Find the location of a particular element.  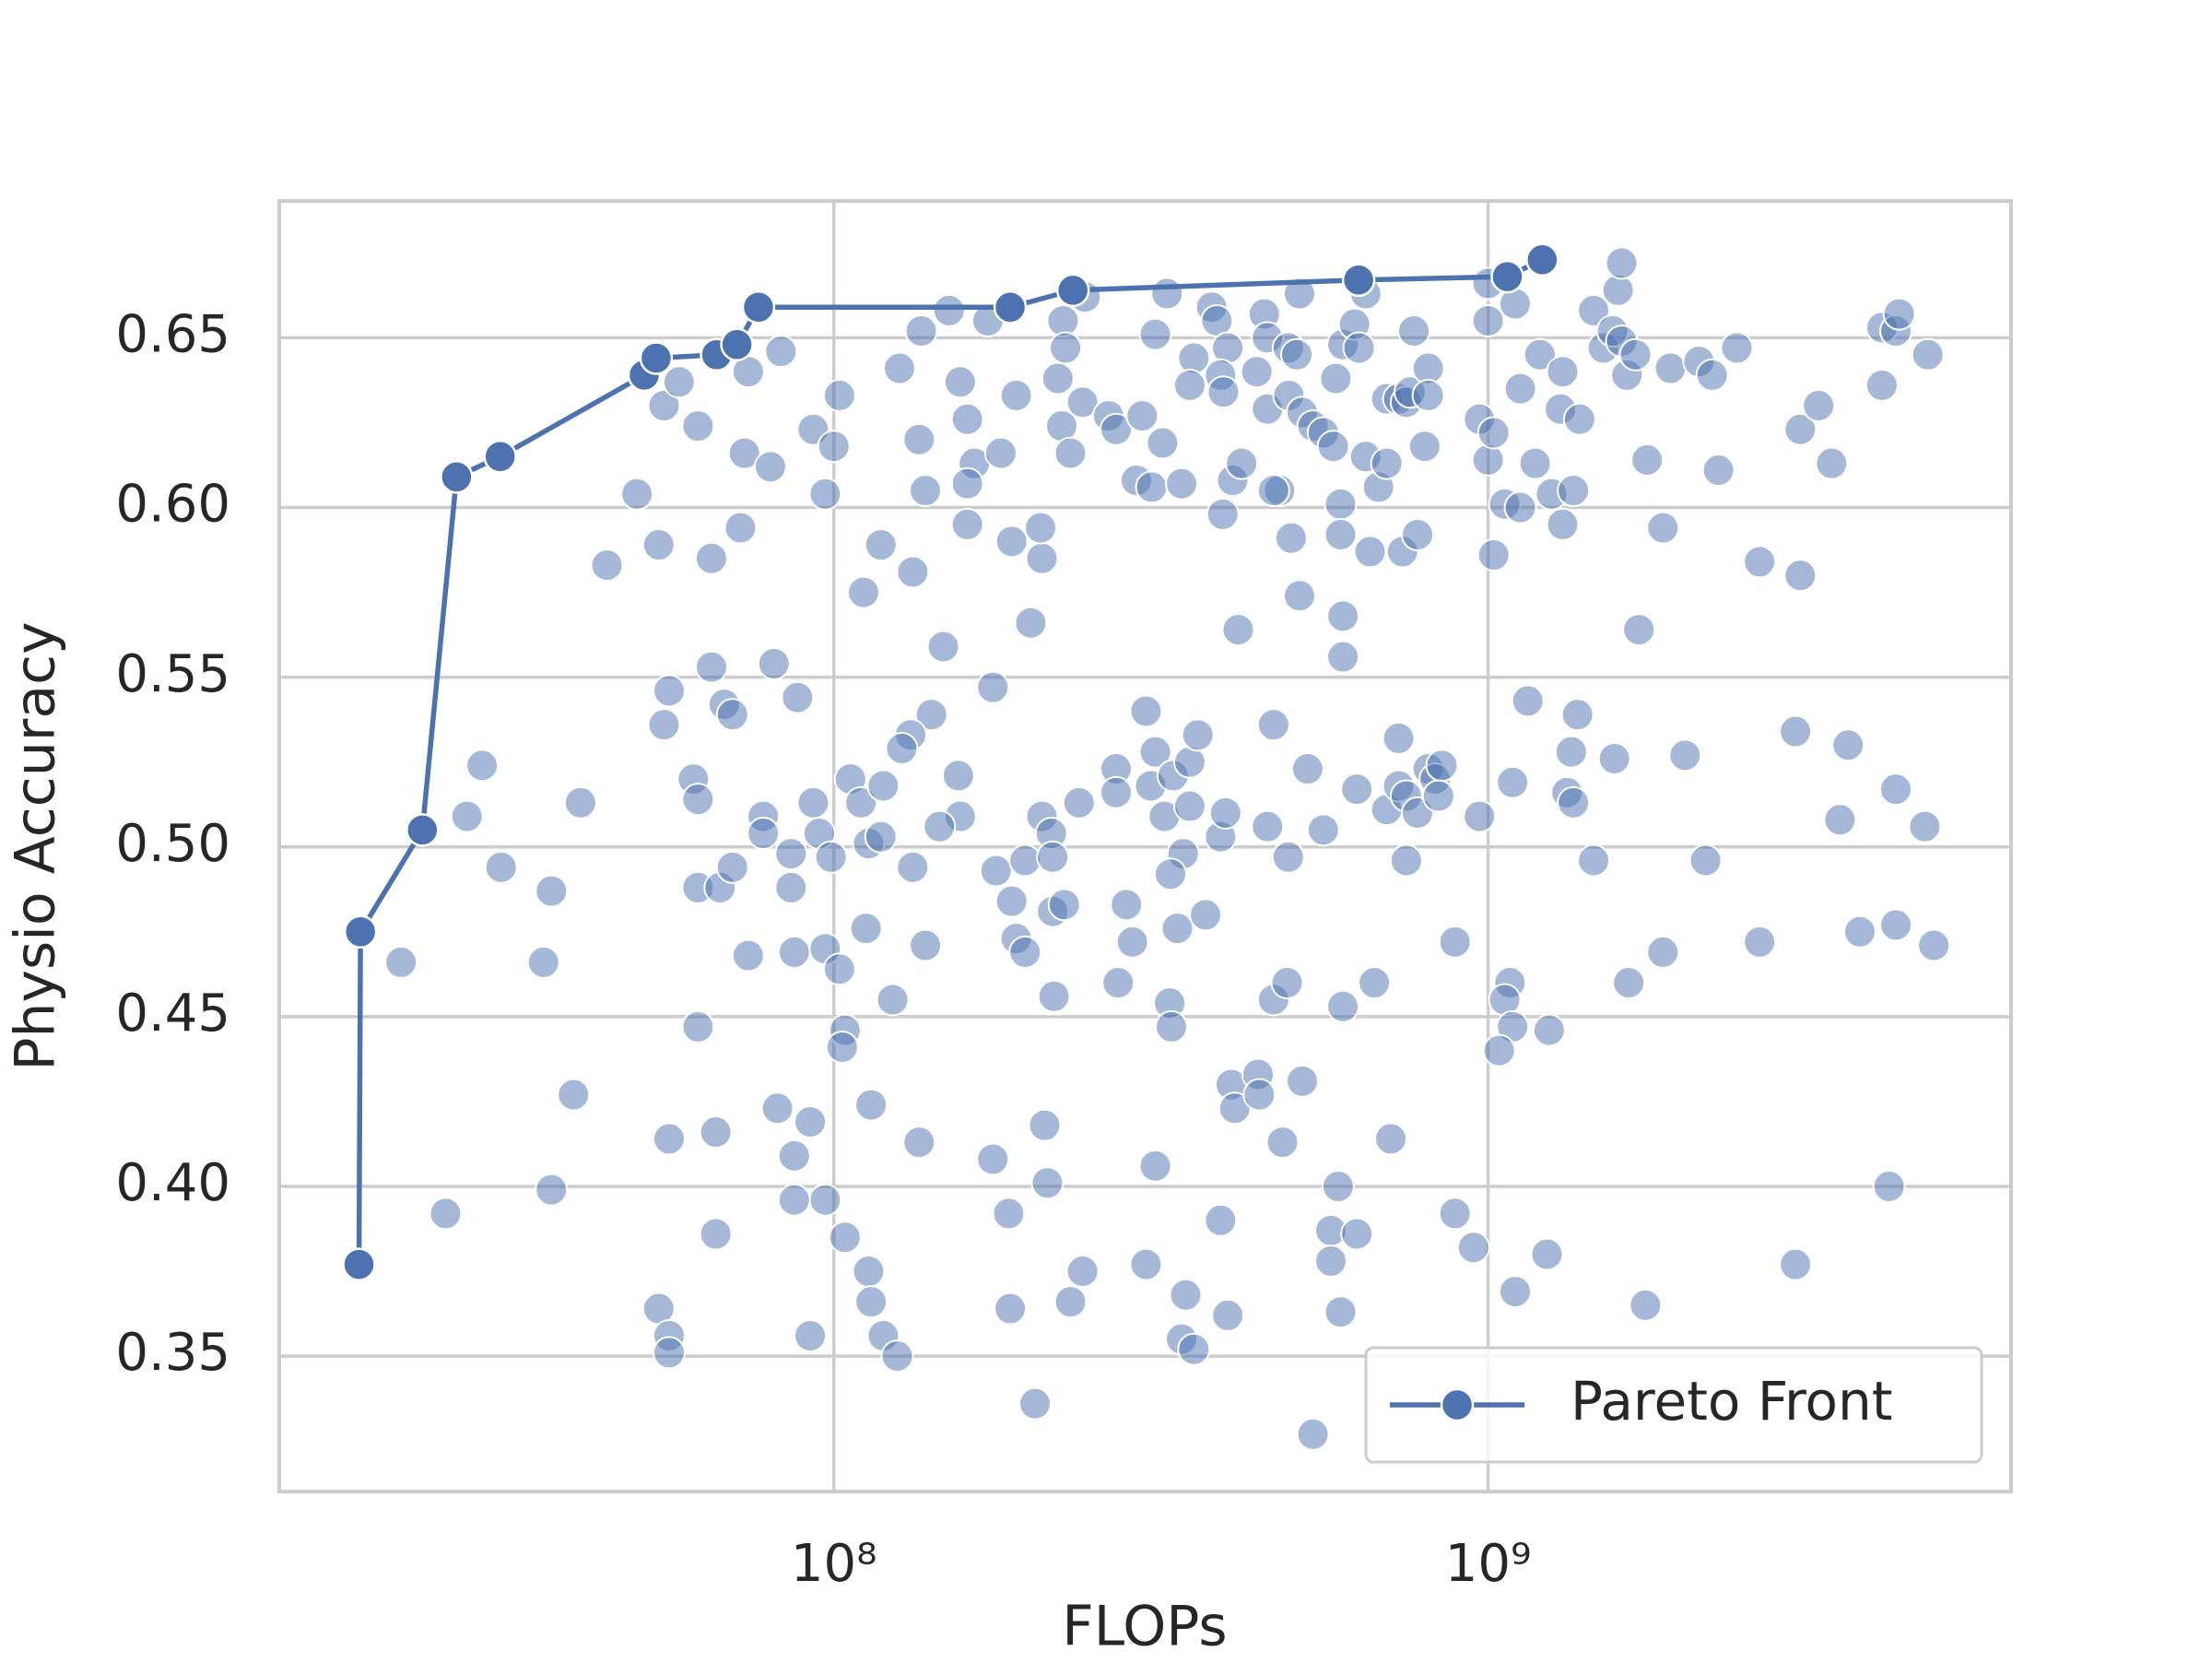

legend-box is located at coordinates (1673, 1405).